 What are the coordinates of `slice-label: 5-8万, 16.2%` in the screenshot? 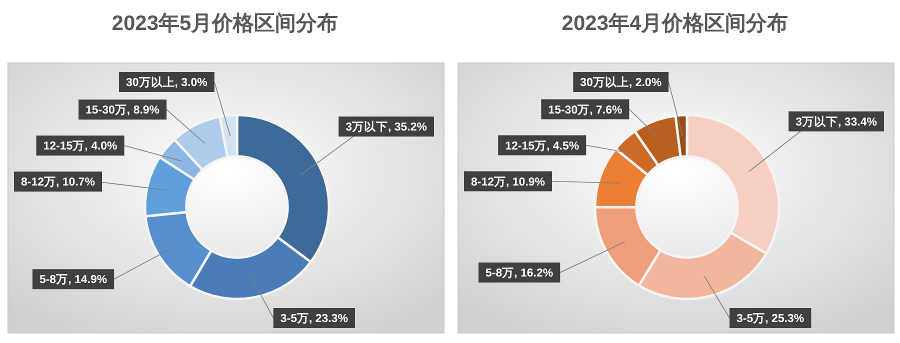 It's located at (519, 273).